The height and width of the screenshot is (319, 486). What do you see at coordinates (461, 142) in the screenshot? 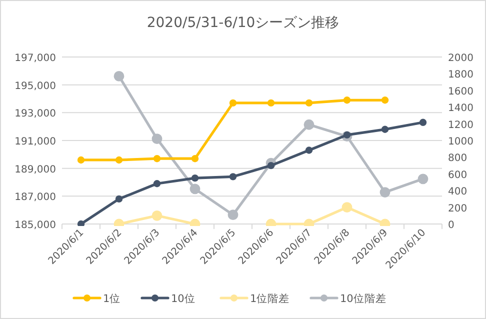
I see `y2-tick-label: 1000` at bounding box center [461, 142].